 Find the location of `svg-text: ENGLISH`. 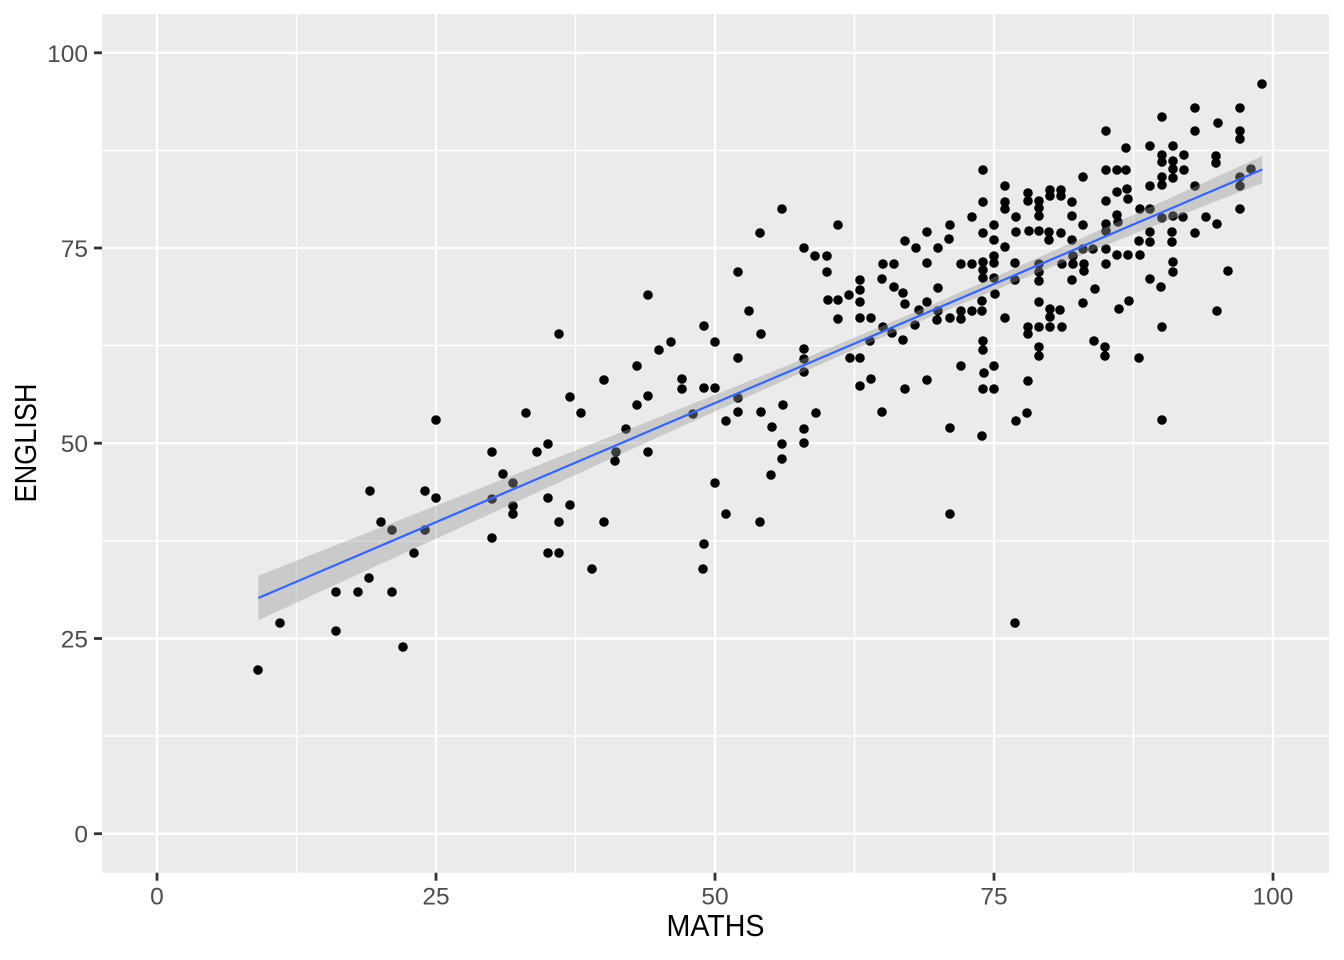

svg-text: ENGLISH is located at coordinates (26, 443).